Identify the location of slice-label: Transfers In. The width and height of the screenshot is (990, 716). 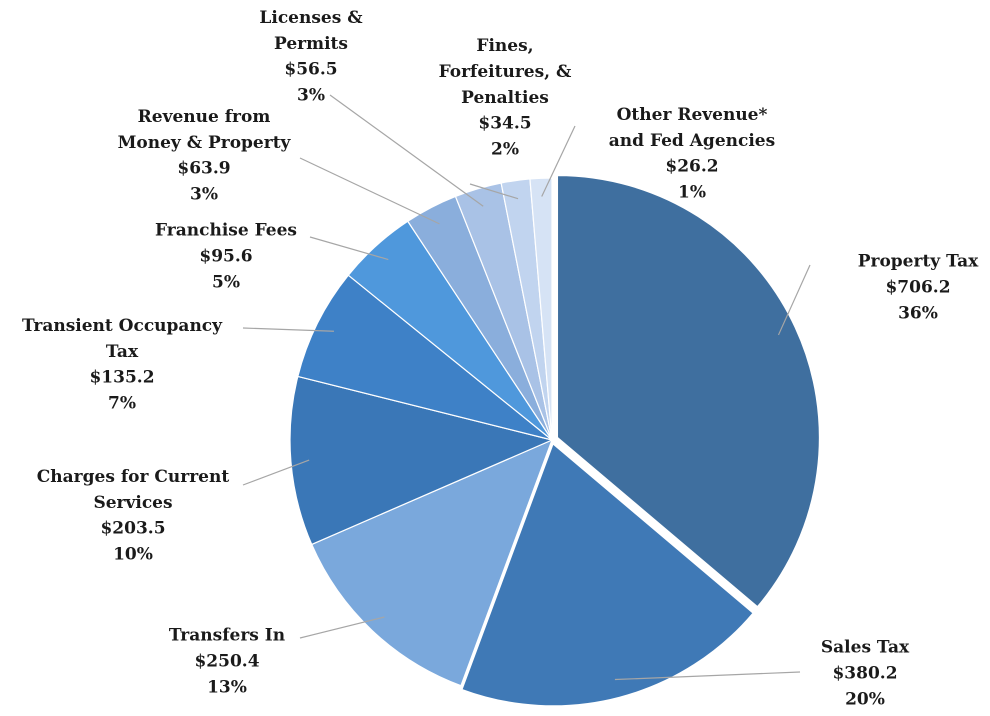
(227, 636).